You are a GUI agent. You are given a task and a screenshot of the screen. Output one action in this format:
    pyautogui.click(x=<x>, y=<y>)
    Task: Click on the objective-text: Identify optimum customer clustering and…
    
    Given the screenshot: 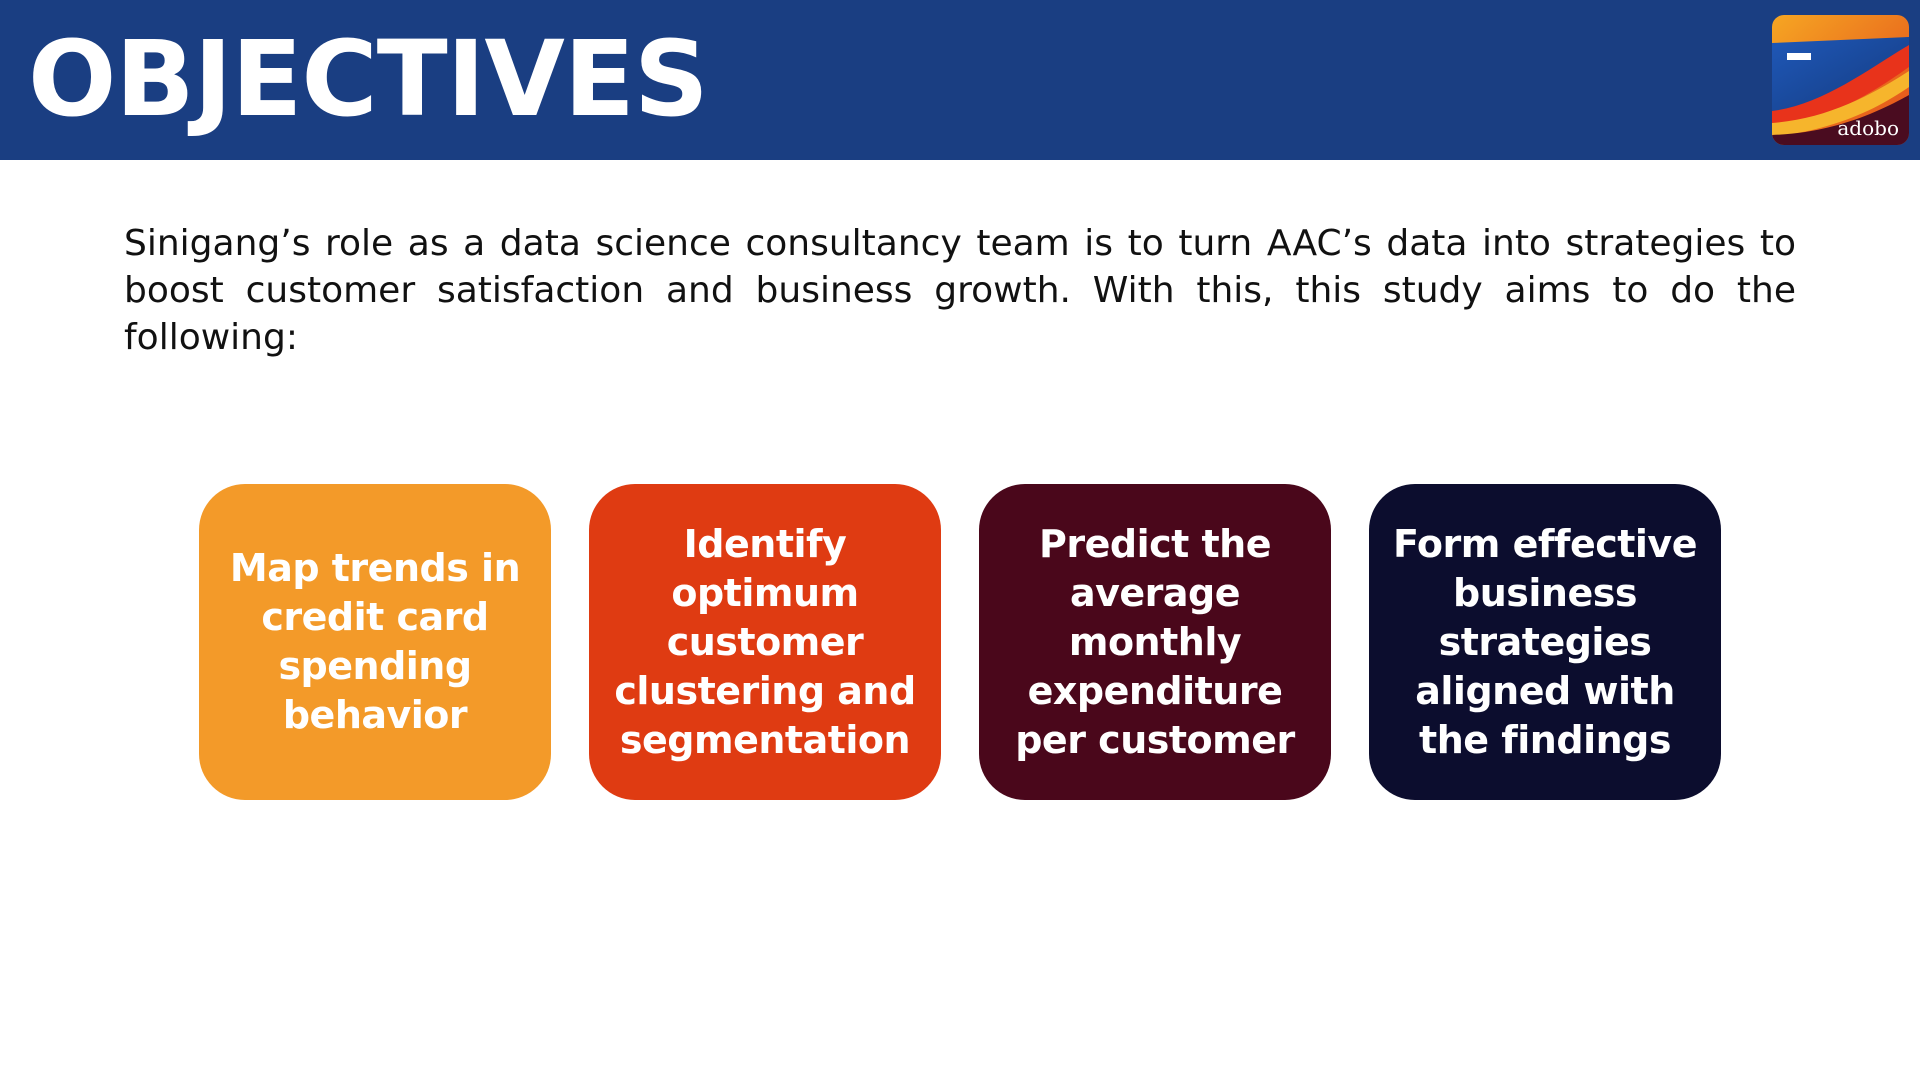 What is the action you would take?
    pyautogui.click(x=765, y=641)
    